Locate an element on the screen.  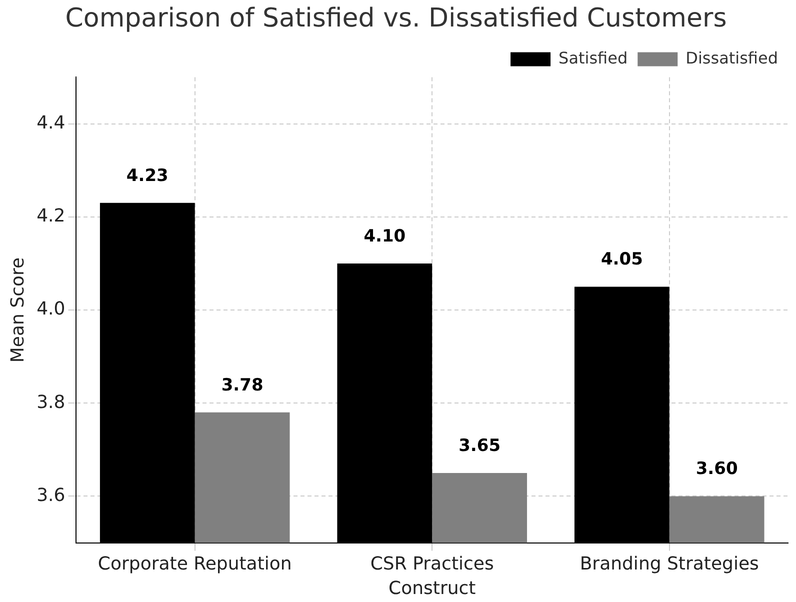
chart-title: Comparison of Satisfied vs. Dissatisfied Customers is located at coordinates (396, 18).